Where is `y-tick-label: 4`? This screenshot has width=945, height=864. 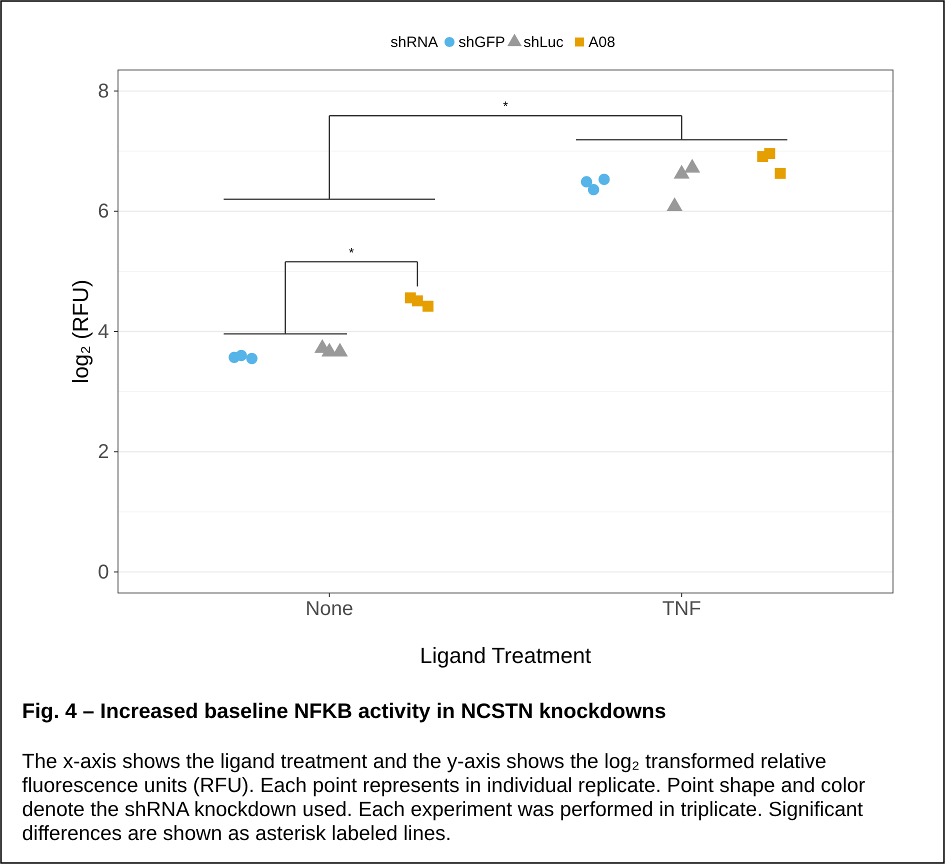
y-tick-label: 4 is located at coordinates (103, 331).